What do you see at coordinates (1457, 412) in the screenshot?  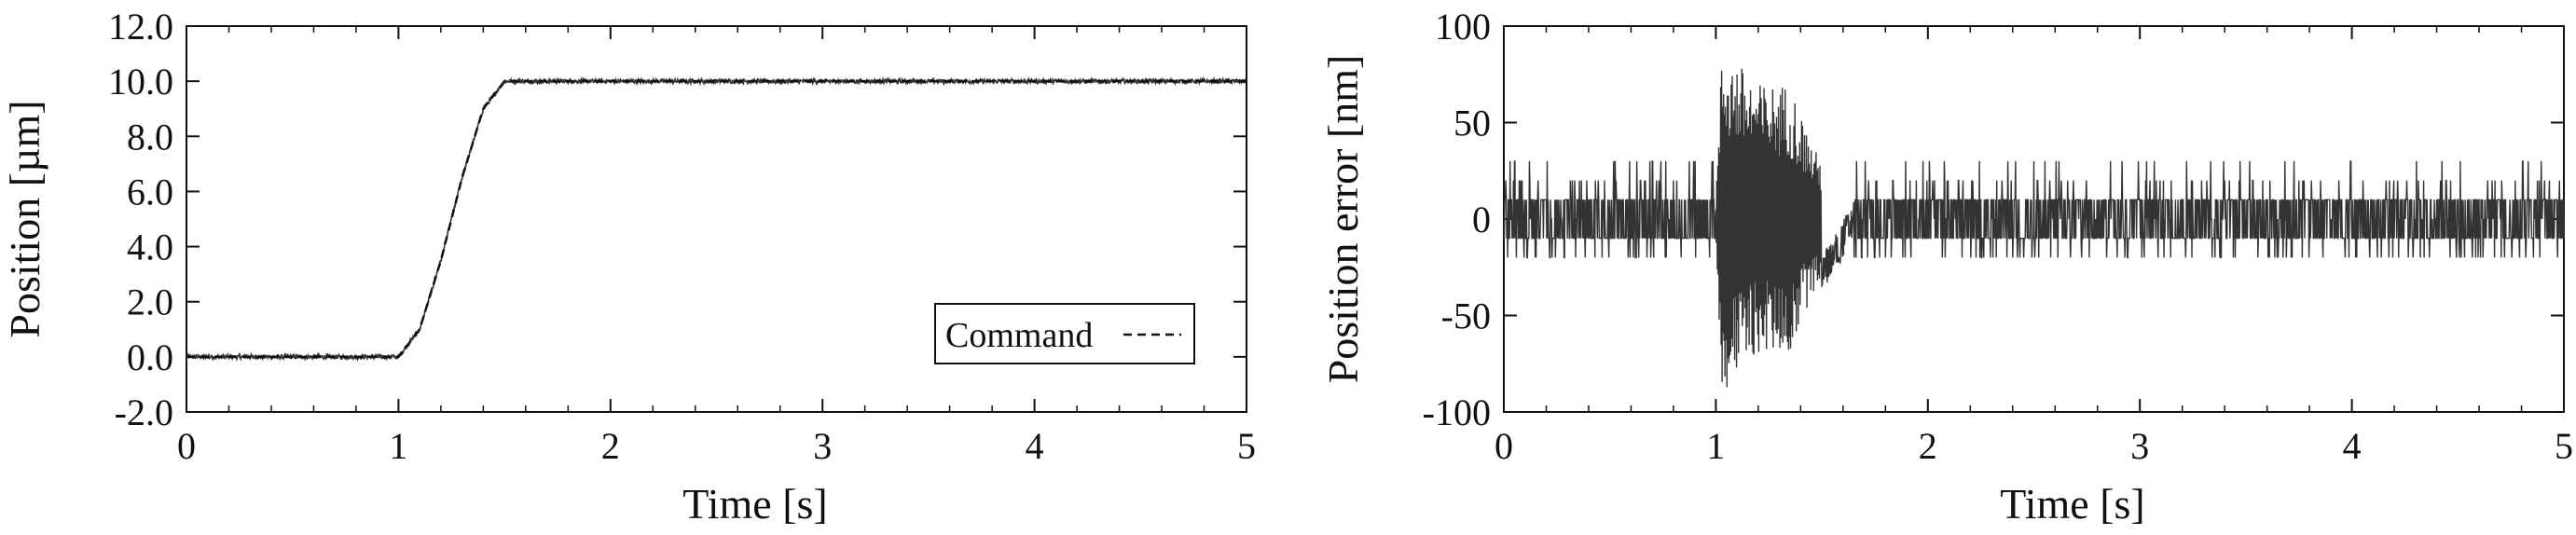 I see `y-tick-label: -100` at bounding box center [1457, 412].